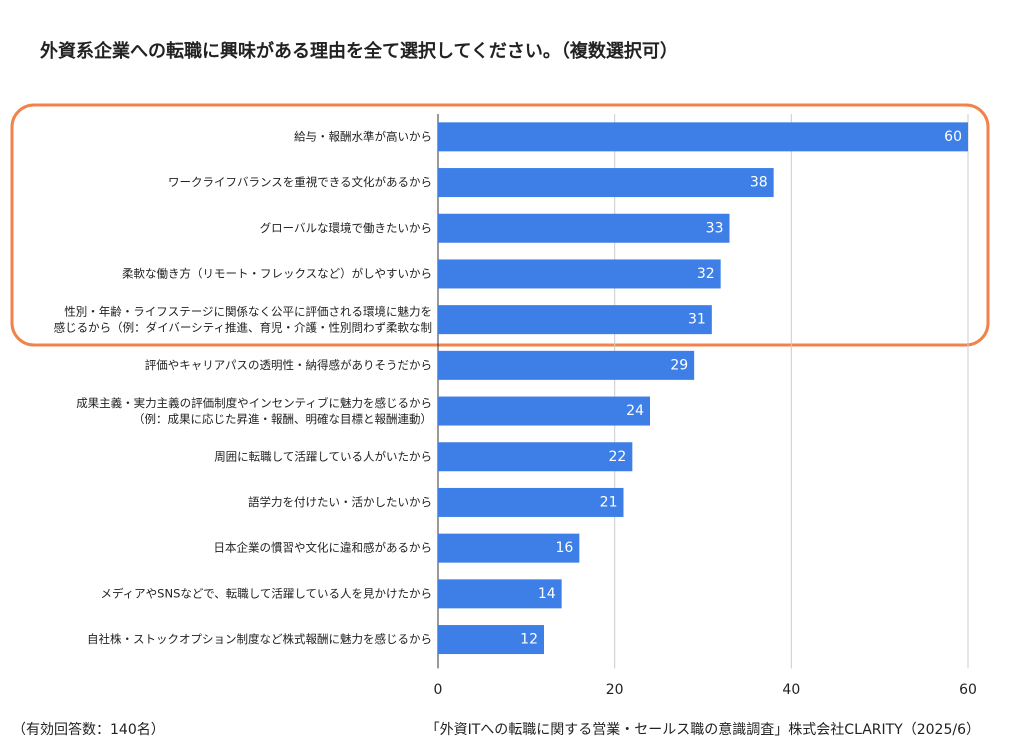 The image size is (1024, 753). What do you see at coordinates (88, 729) in the screenshot?
I see `footnote: （有効回答数：140名）` at bounding box center [88, 729].